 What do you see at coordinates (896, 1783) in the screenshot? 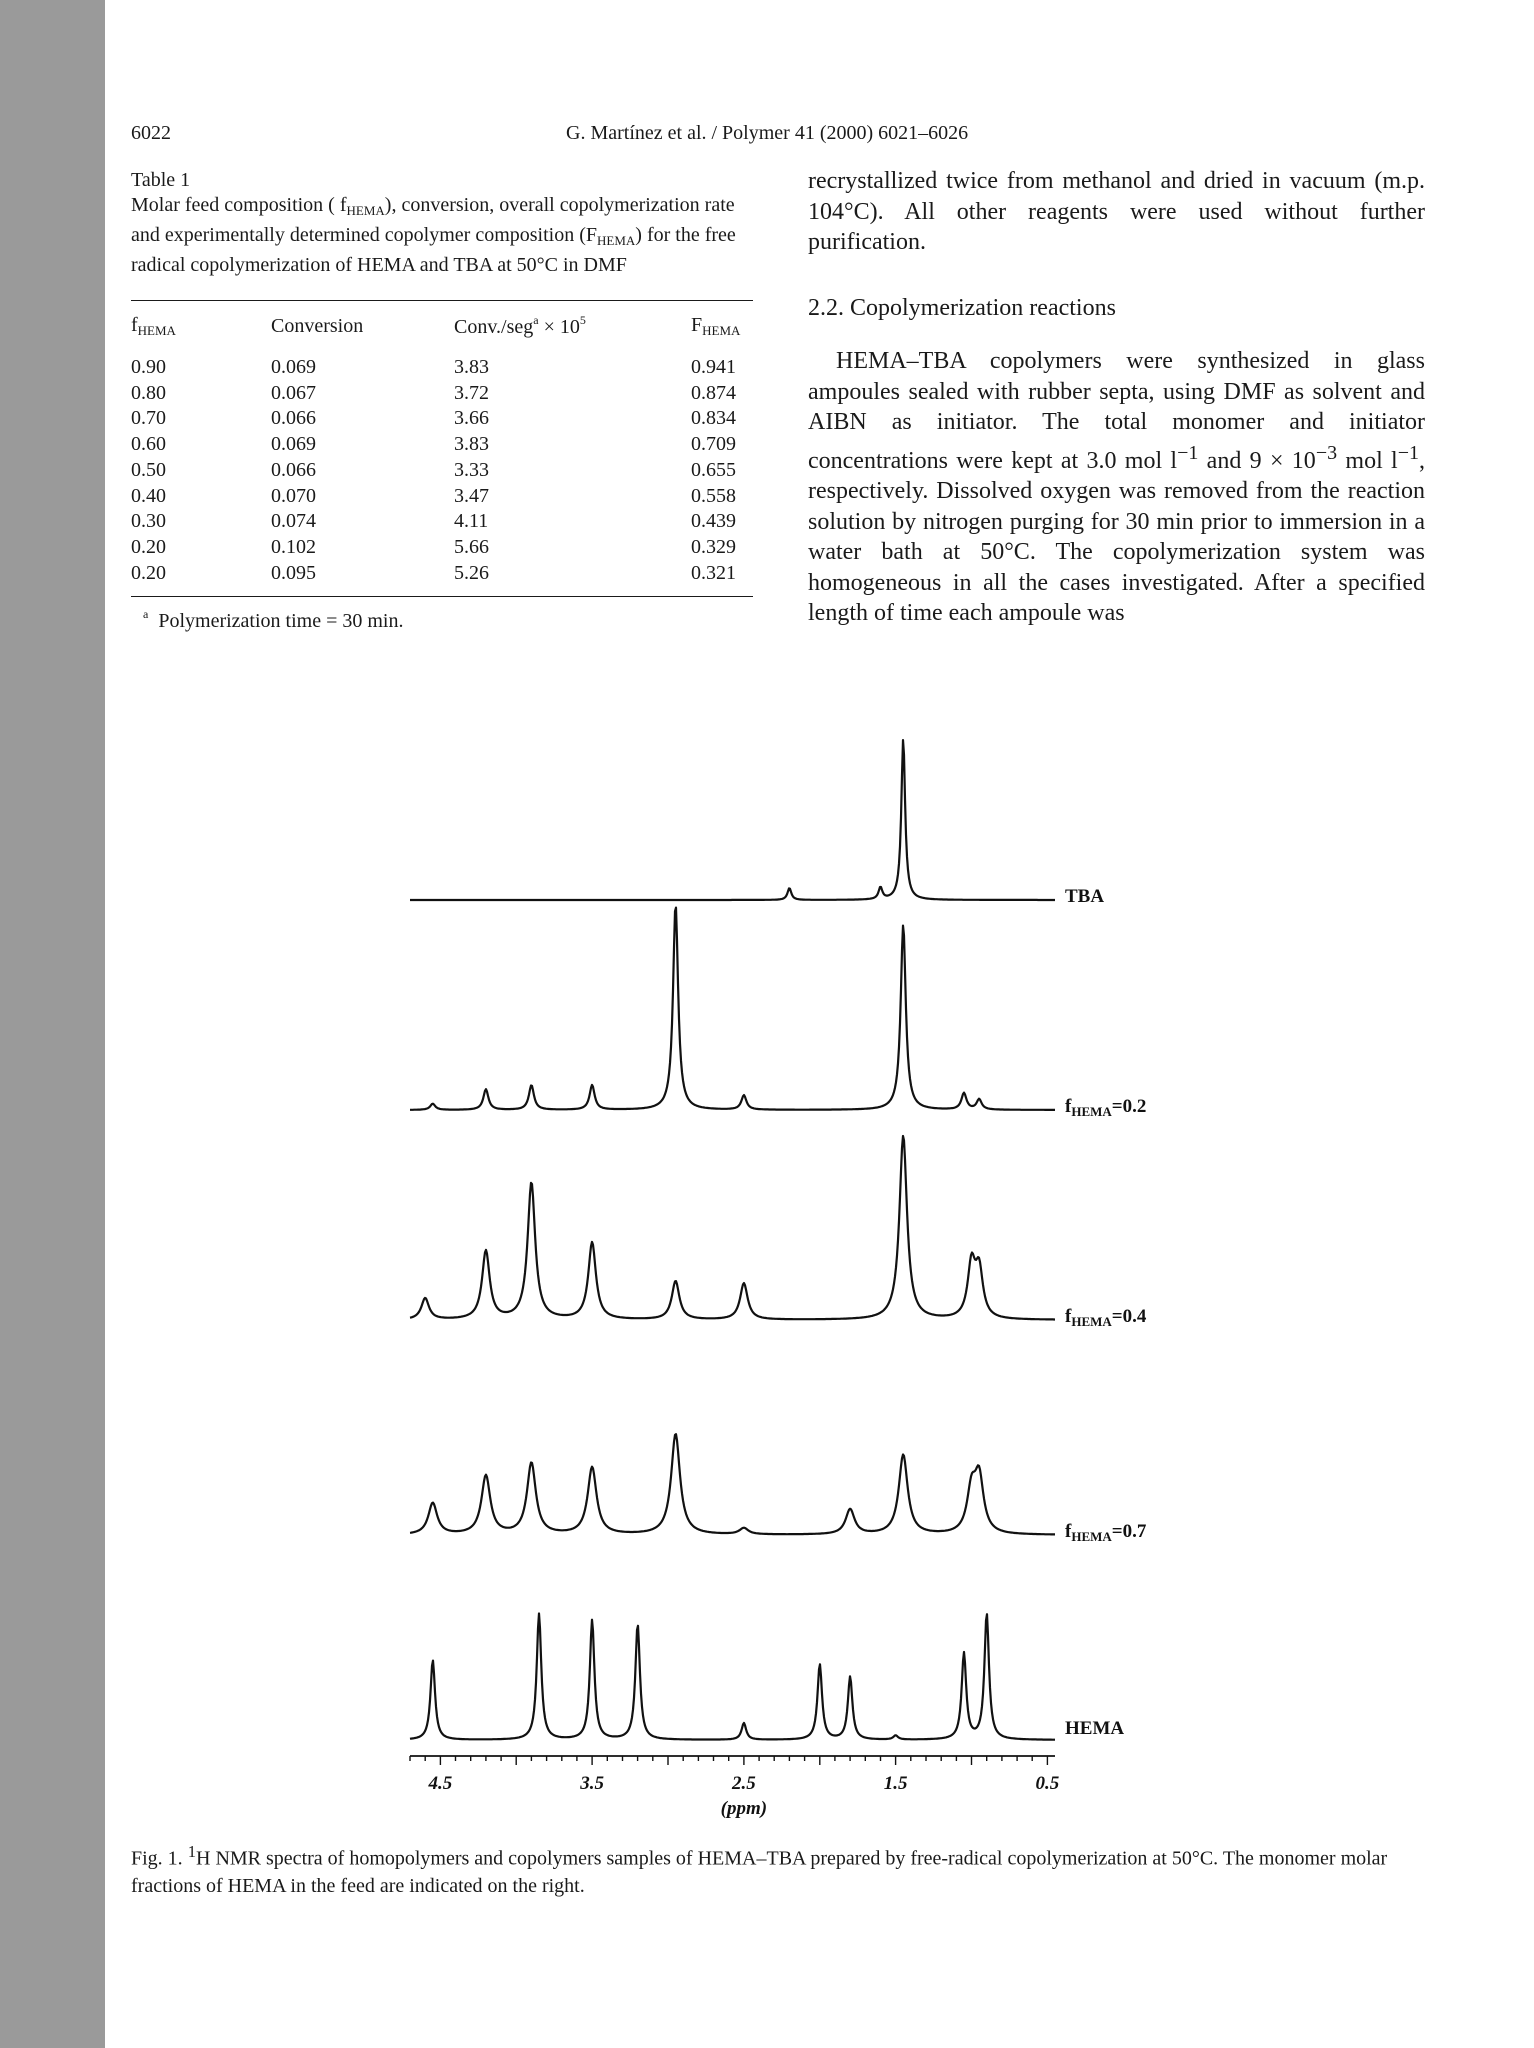
I see `x-tick-label: 1.5` at bounding box center [896, 1783].